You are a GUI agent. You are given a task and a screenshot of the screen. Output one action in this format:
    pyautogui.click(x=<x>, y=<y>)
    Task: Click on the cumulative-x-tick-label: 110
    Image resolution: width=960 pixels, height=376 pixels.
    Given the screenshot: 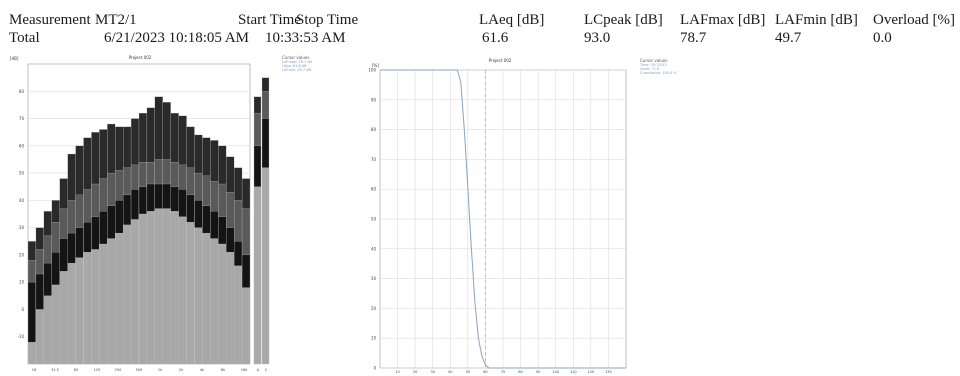 What is the action you would take?
    pyautogui.click(x=573, y=372)
    